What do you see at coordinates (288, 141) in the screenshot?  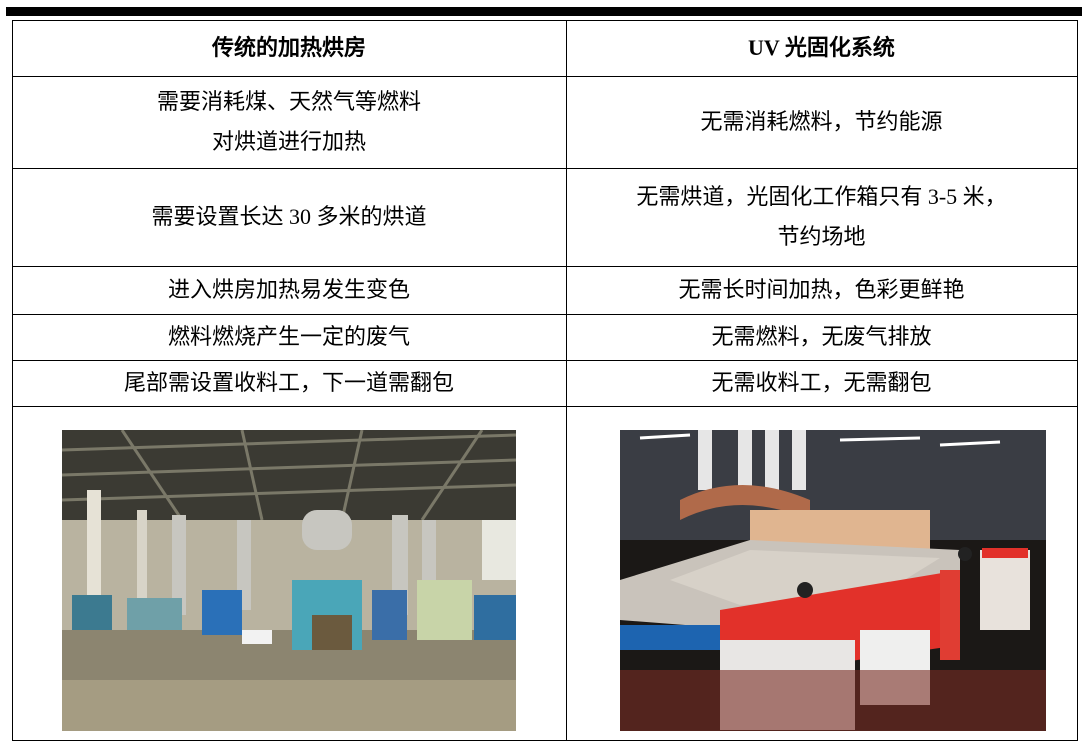 I see `cell-text: 对烘道进行加热` at bounding box center [288, 141].